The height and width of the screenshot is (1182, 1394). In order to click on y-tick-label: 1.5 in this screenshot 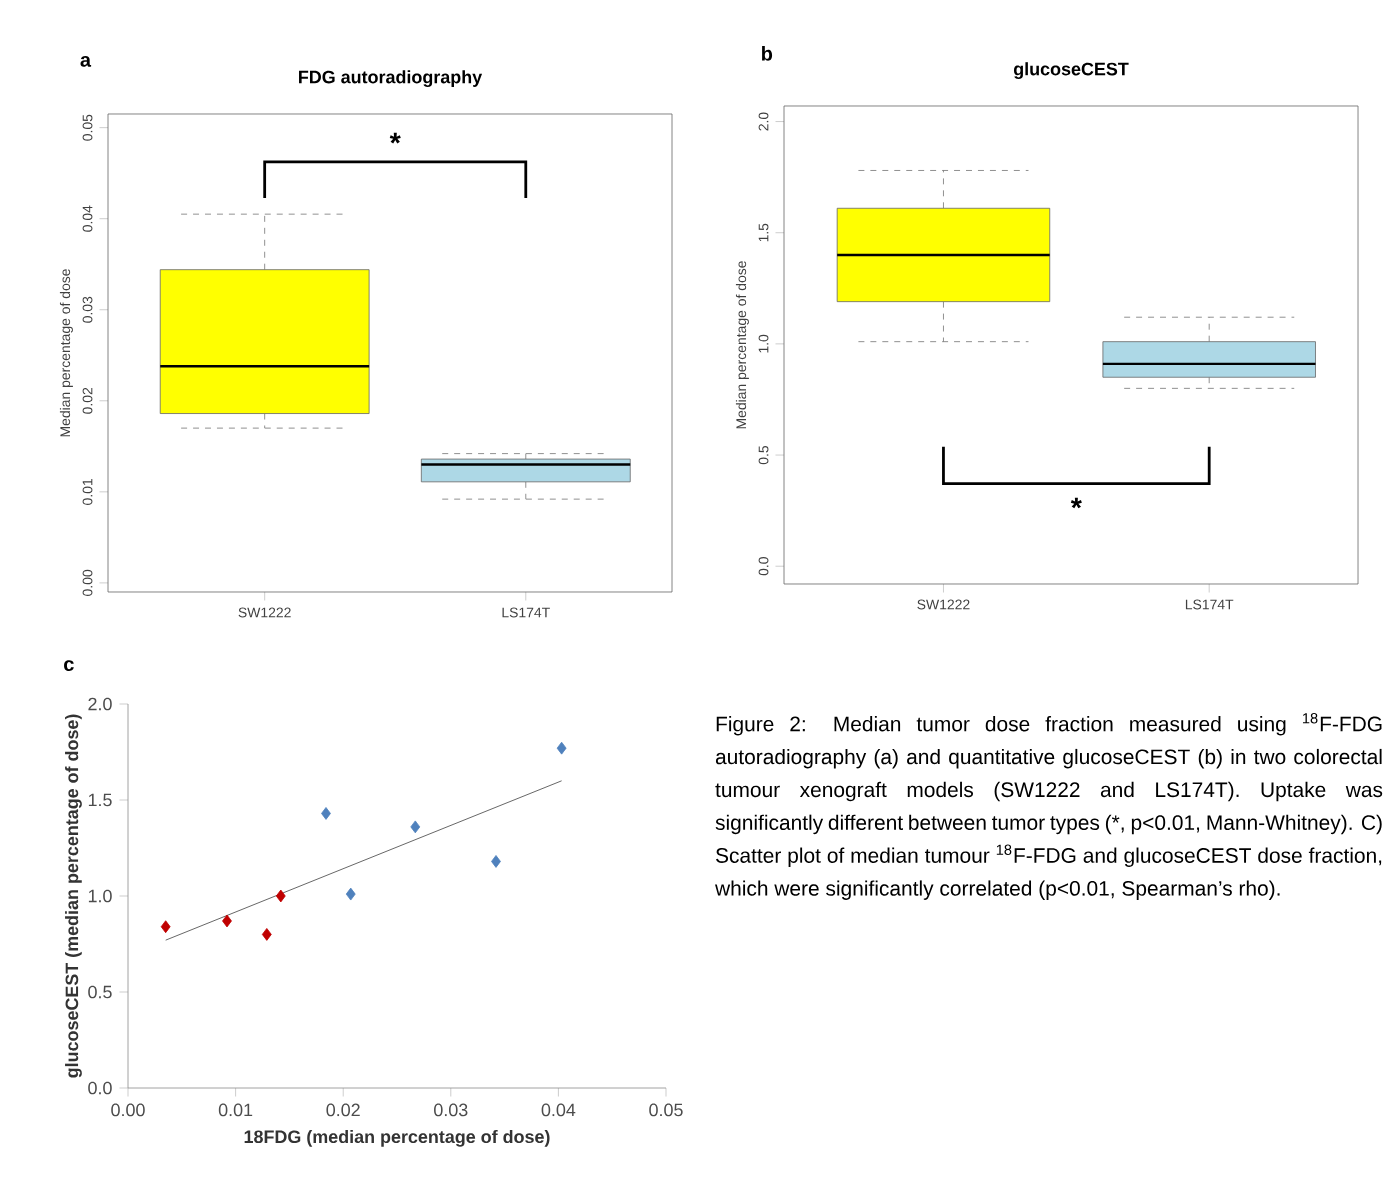, I will do `click(100, 800)`.